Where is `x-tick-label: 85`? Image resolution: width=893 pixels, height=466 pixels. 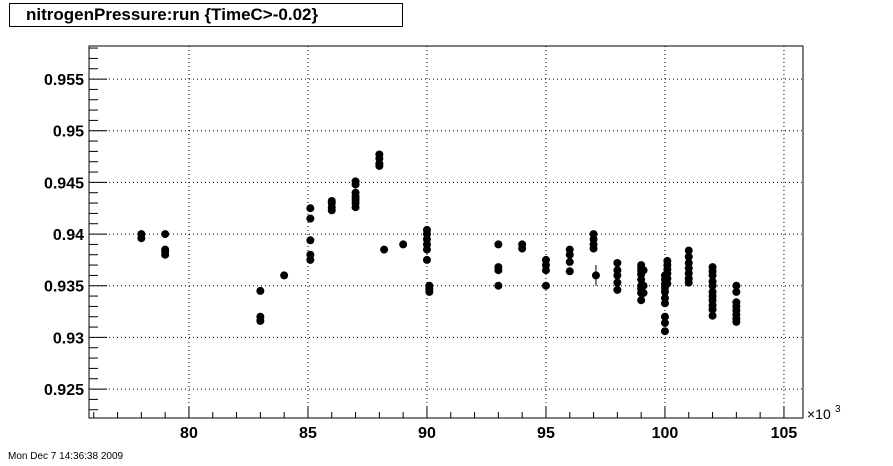 x-tick-label: 85 is located at coordinates (308, 433).